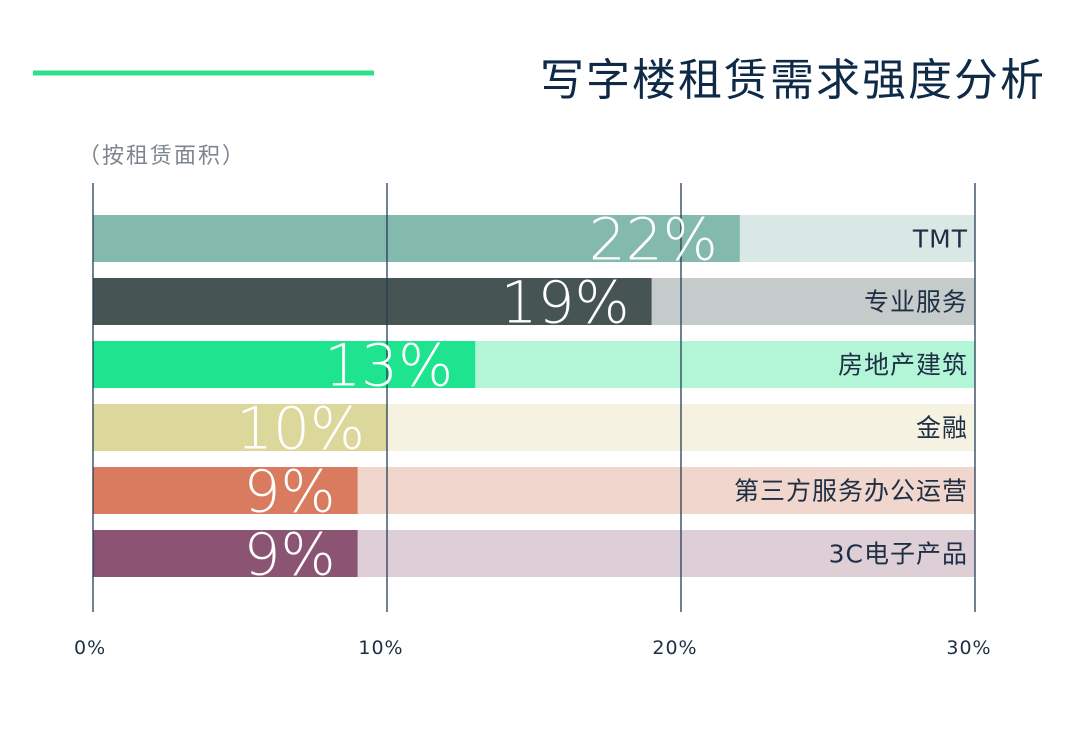 Image resolution: width=1080 pixels, height=733 pixels. I want to click on category-label: 3C电子产品, so click(898, 554).